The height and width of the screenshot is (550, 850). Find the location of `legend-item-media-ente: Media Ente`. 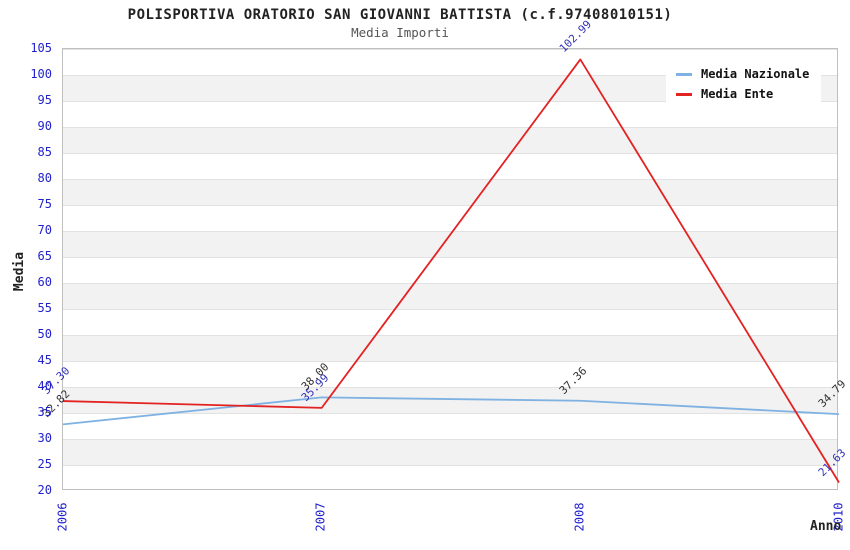

legend-item-media-ente: Media Ente is located at coordinates (742, 94).